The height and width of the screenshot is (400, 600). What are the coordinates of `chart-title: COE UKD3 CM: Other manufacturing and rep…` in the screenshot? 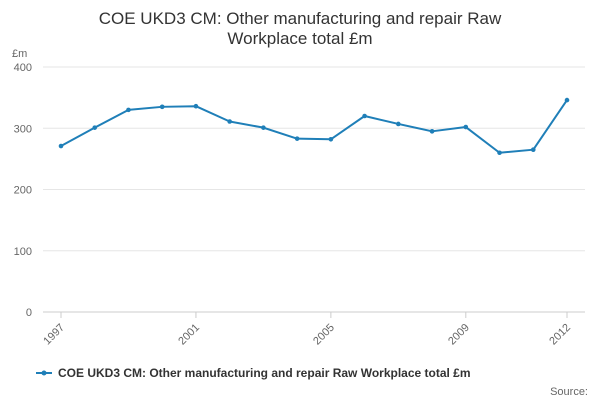 It's located at (300, 28).